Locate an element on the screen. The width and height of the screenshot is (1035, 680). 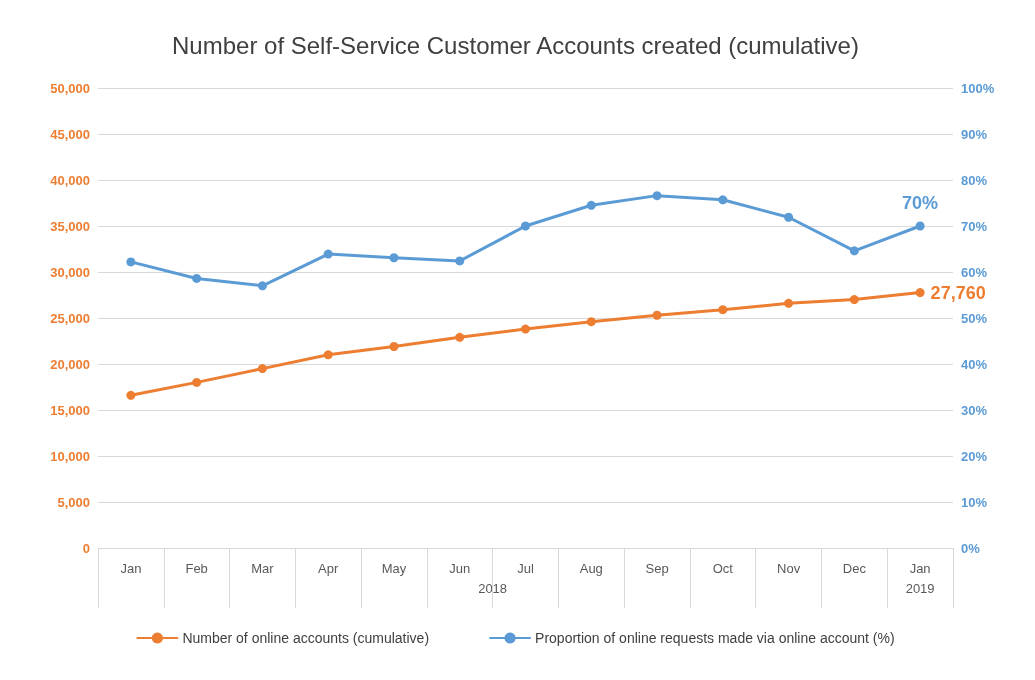
chart-title: Number of Self-Service Customer Accounts created (cumulative) is located at coordinates (515, 45).